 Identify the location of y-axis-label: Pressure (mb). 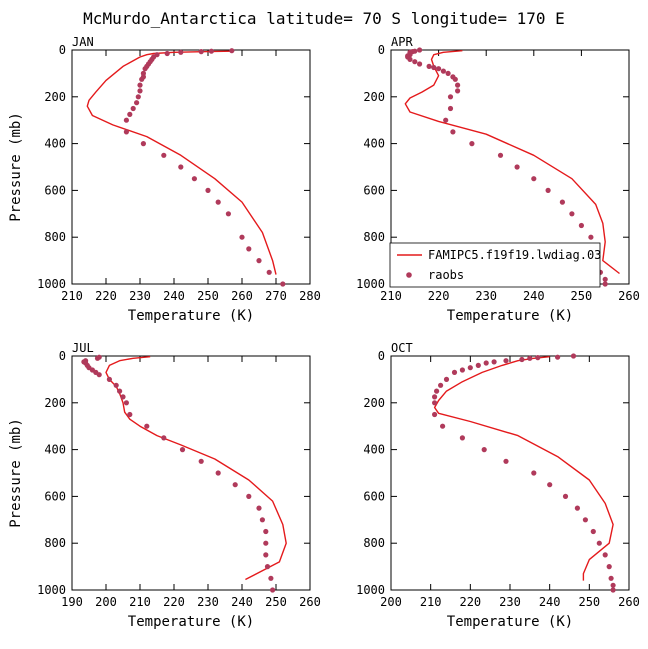
(16, 473).